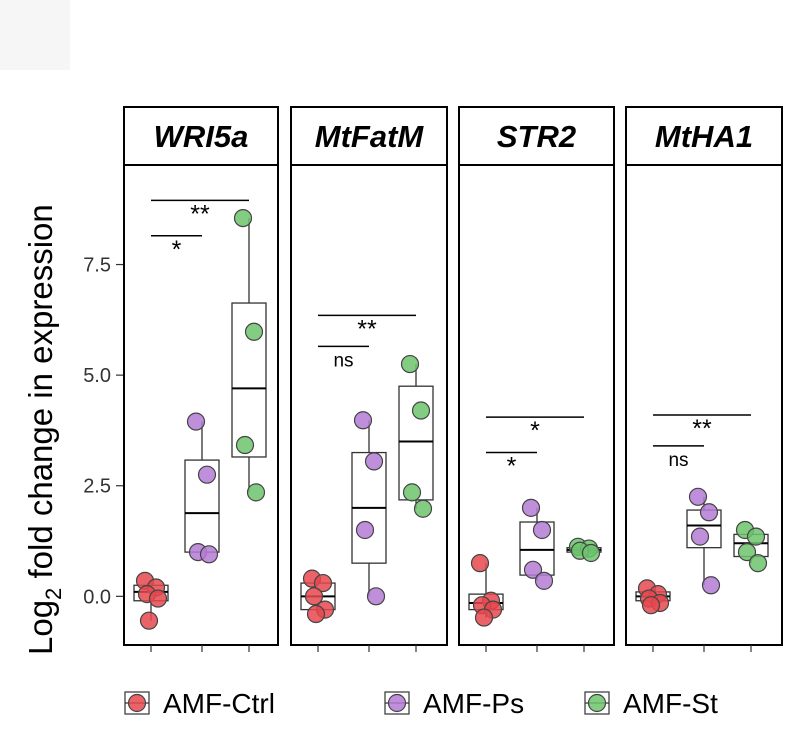 The height and width of the screenshot is (740, 787). What do you see at coordinates (97, 266) in the screenshot?
I see `y-tick-label: 7.5` at bounding box center [97, 266].